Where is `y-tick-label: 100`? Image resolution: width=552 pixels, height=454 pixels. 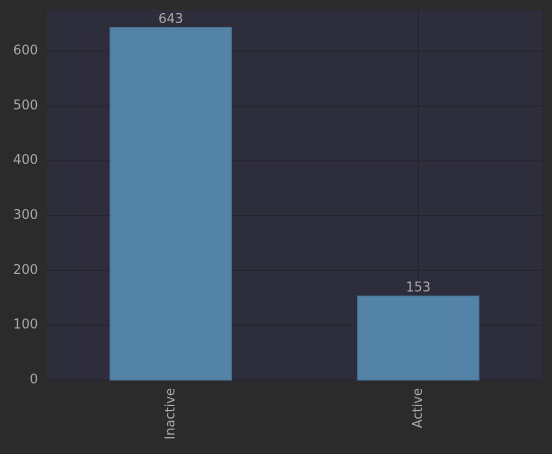 y-tick-label: 100 is located at coordinates (25, 325).